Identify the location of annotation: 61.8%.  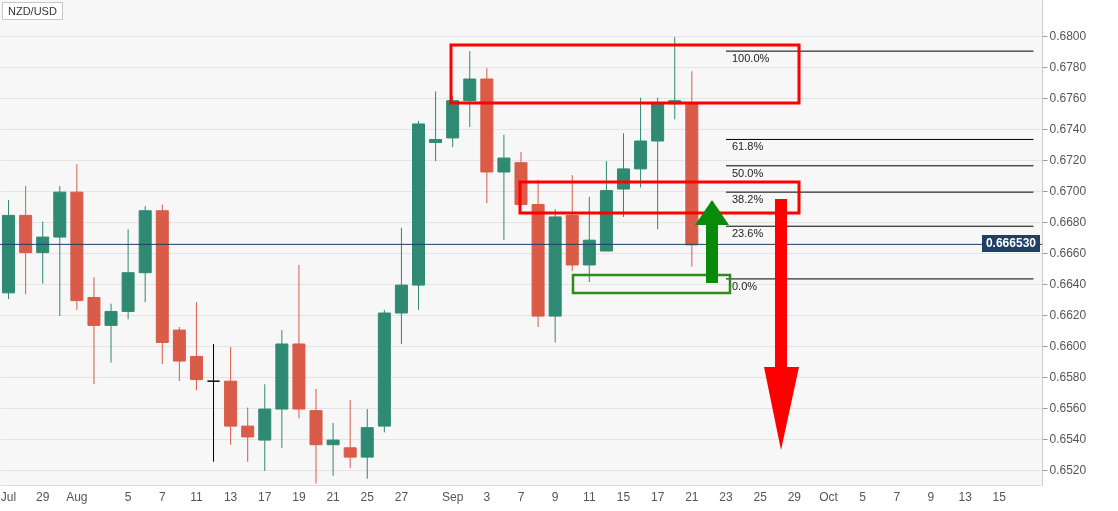
(747, 146).